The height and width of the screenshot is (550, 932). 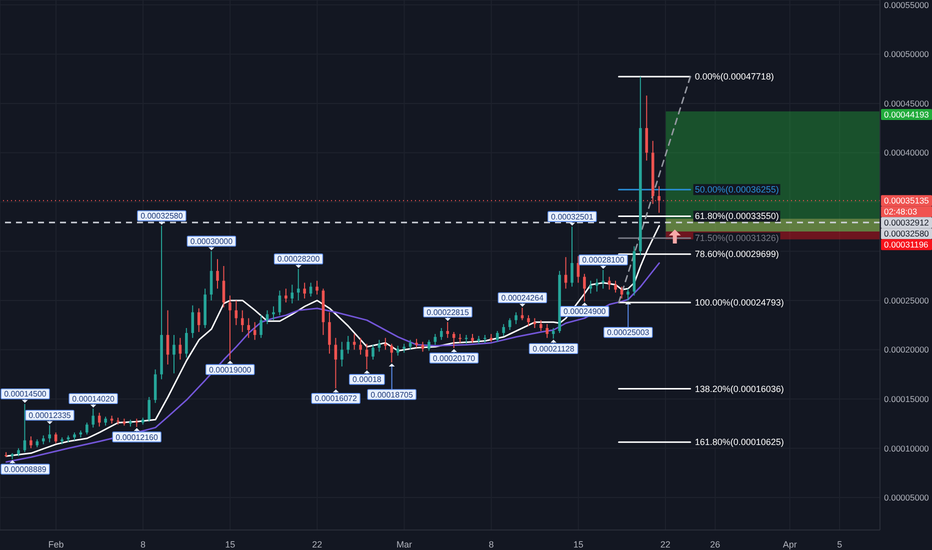 I want to click on annotation: 0.00018705, so click(x=392, y=395).